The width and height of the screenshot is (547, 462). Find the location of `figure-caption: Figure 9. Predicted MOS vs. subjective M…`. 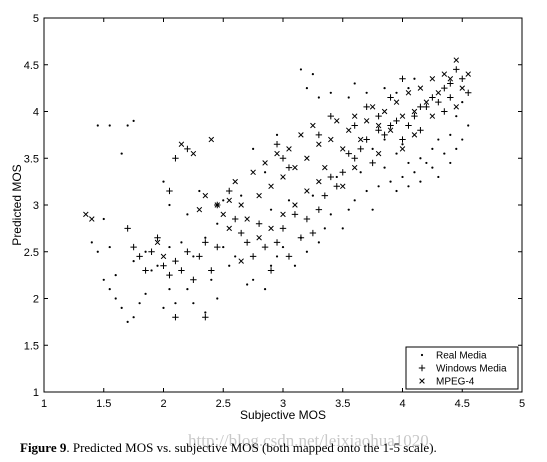

figure-caption: Figure 9. Predicted MOS vs. subjective M… is located at coordinates (280, 448).